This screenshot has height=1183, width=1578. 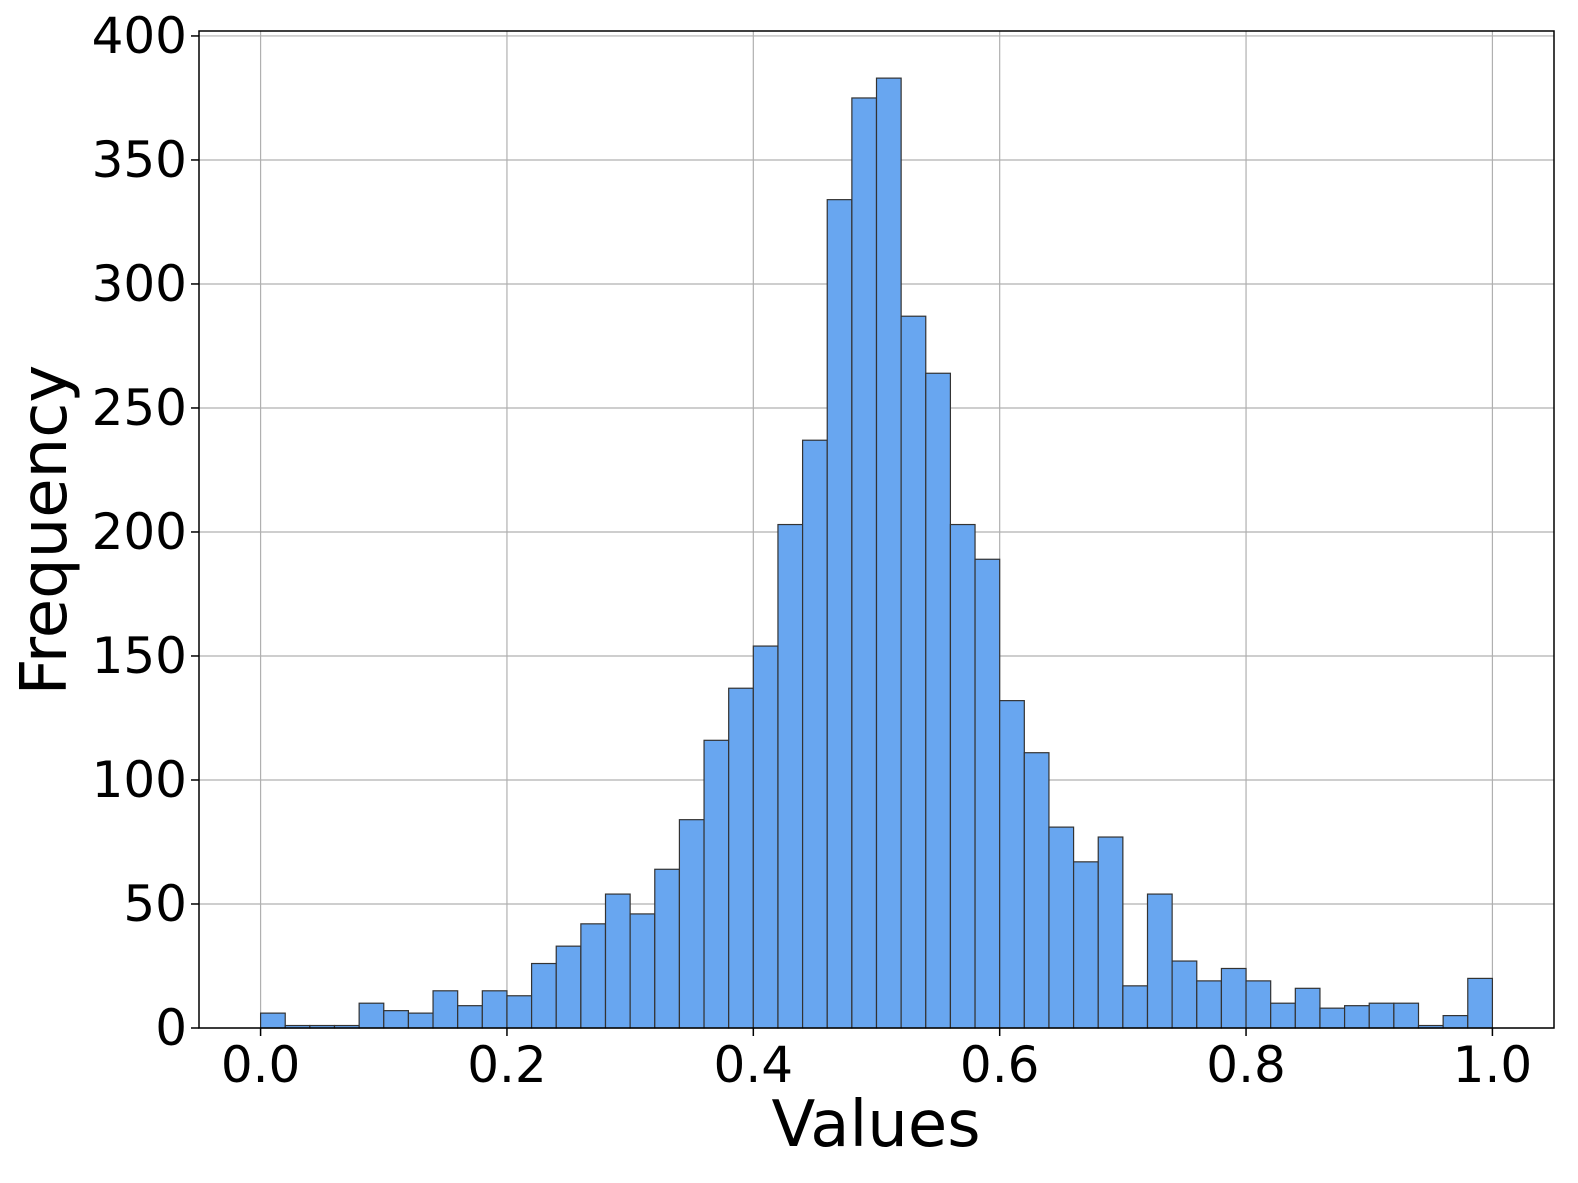 I want to click on y-tick-label: 400, so click(x=139, y=36).